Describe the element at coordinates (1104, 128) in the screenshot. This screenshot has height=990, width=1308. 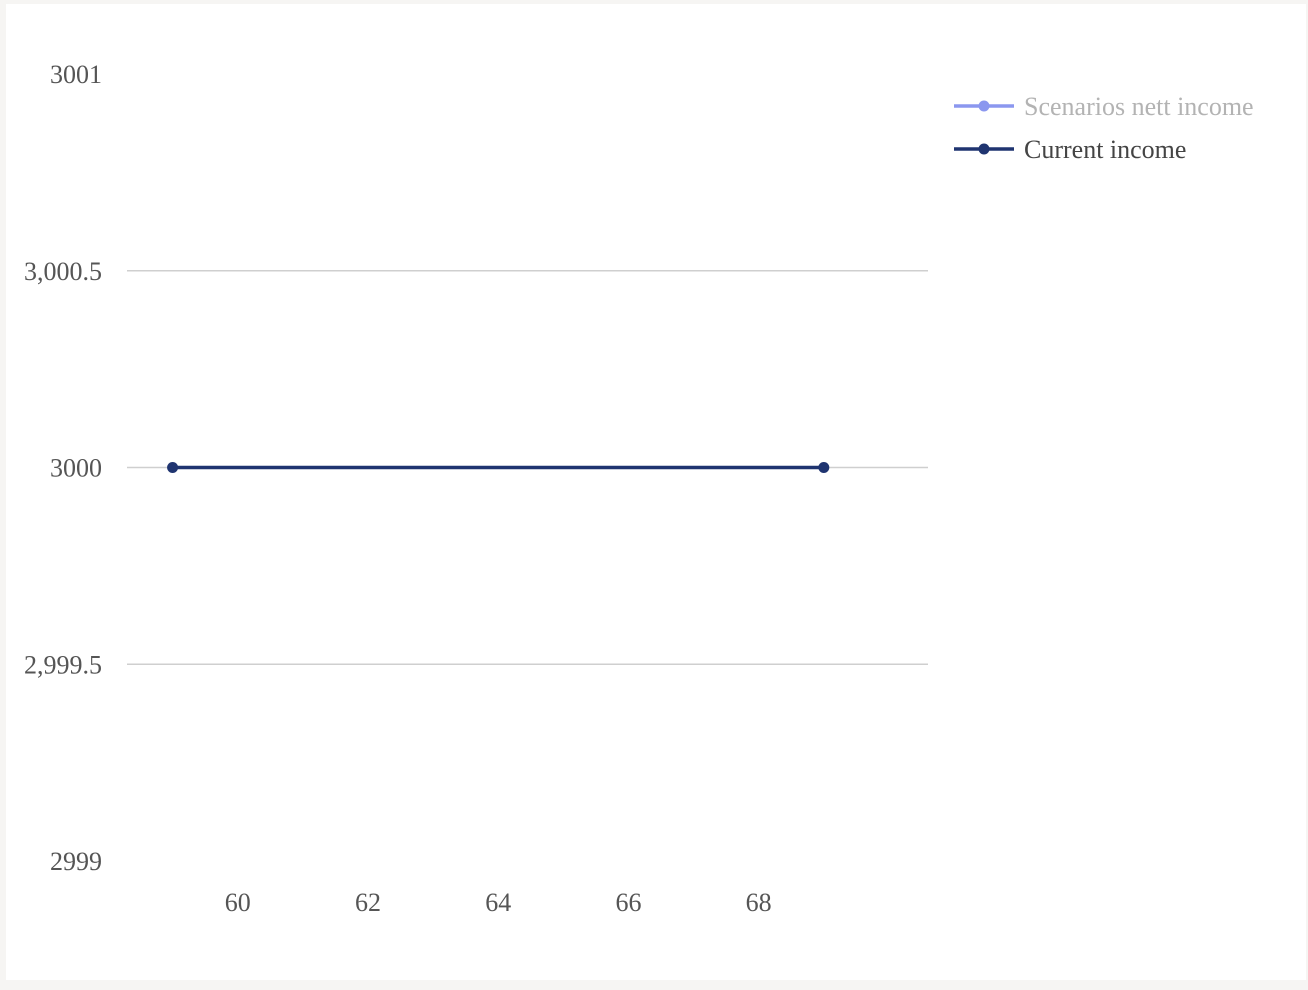
I see `legend: Scenarios nett income Current income` at that location.